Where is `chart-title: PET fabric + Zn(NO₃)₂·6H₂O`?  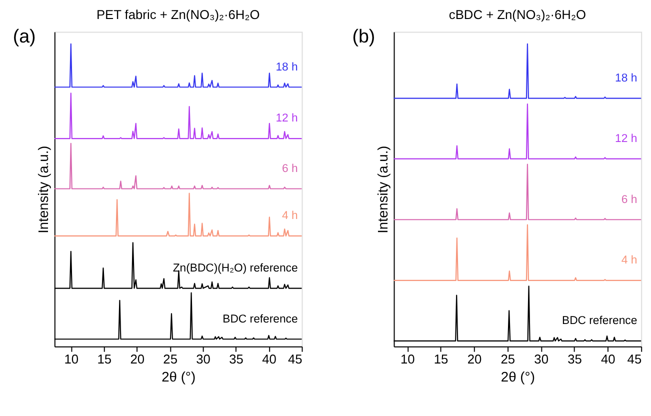 chart-title: PET fabric + Zn(NO₃)₂·6H₂O is located at coordinates (178, 14).